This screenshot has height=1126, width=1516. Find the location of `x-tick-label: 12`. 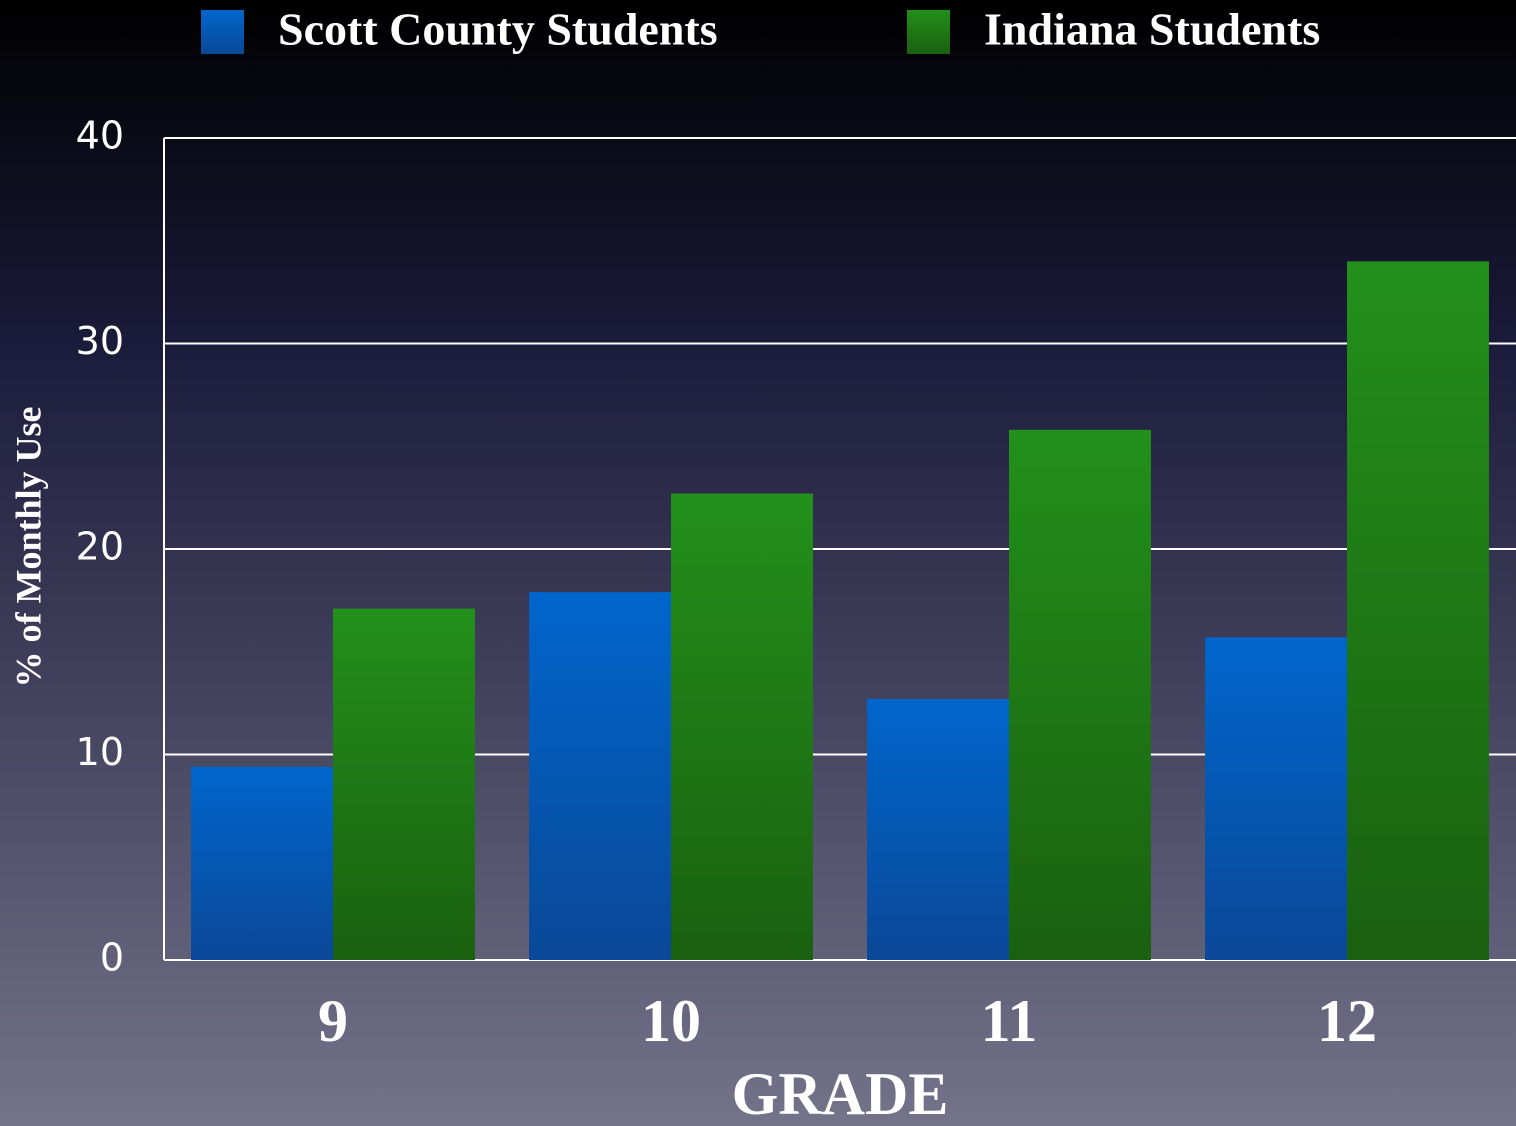

x-tick-label: 12 is located at coordinates (1347, 1021).